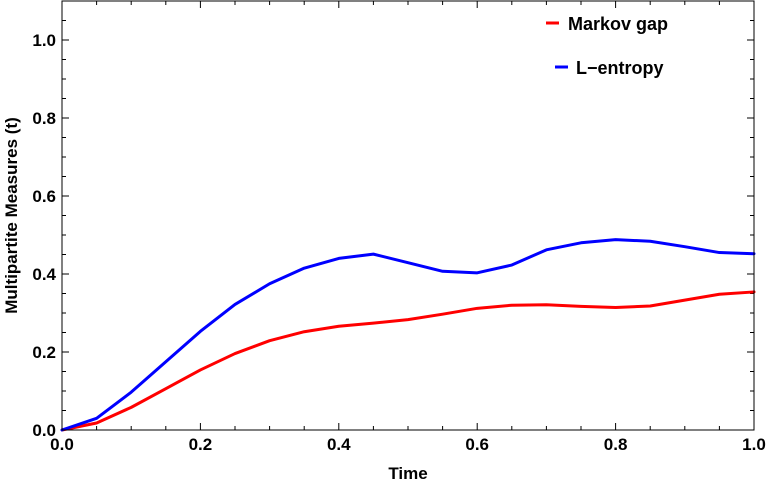  Describe the element at coordinates (11, 215) in the screenshot. I see `y-axis-title: Multipartite Measures (t)` at that location.